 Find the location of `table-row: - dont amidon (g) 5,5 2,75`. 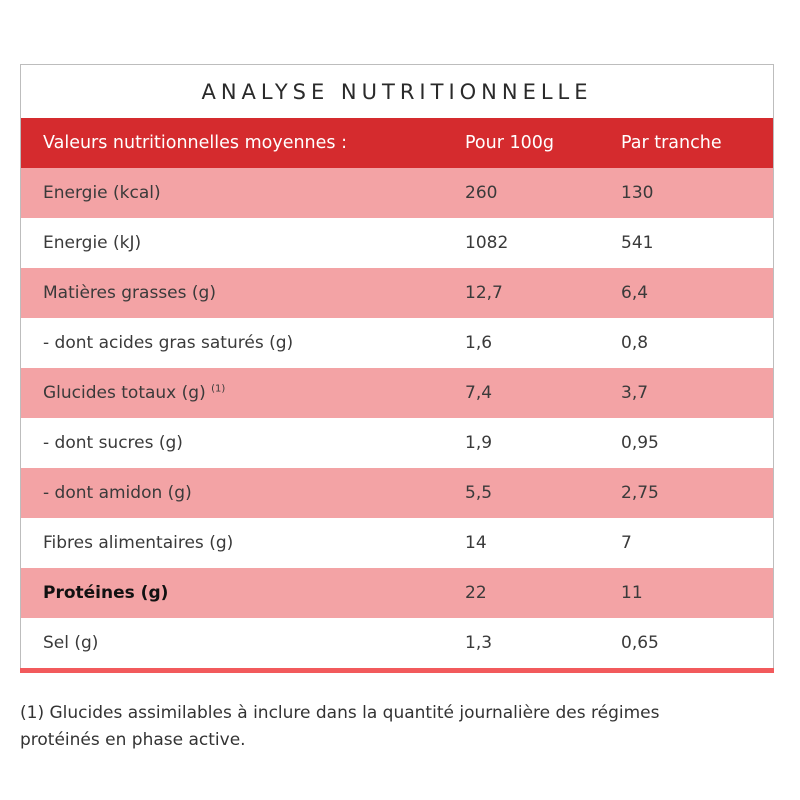

table-row: - dont amidon (g) 5,5 2,75 is located at coordinates (397, 493).